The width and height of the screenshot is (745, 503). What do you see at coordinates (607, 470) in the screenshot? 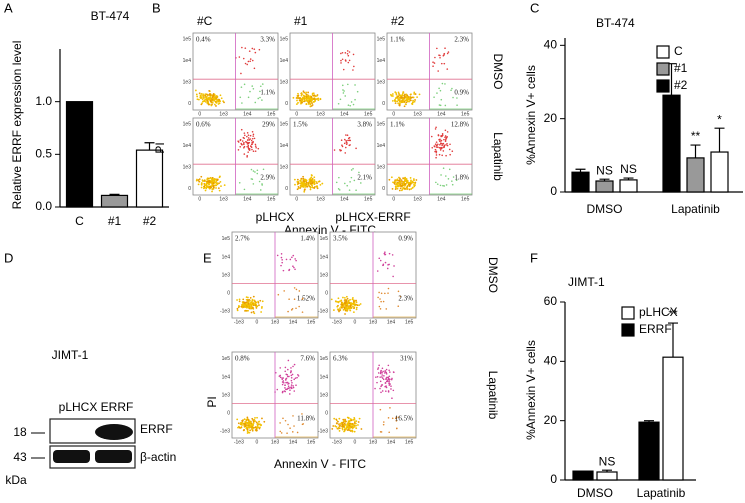
I see `error-bar` at bounding box center [607, 470].